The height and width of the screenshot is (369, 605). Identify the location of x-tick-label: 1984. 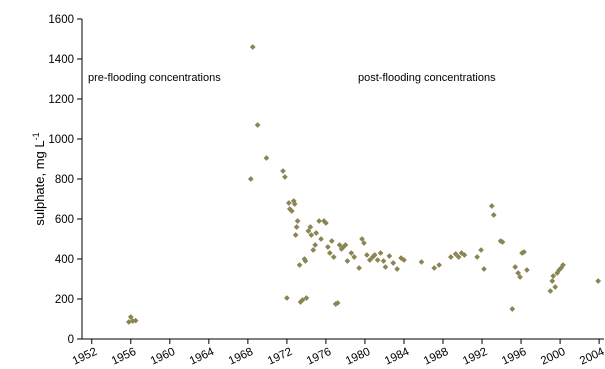
(397, 357).